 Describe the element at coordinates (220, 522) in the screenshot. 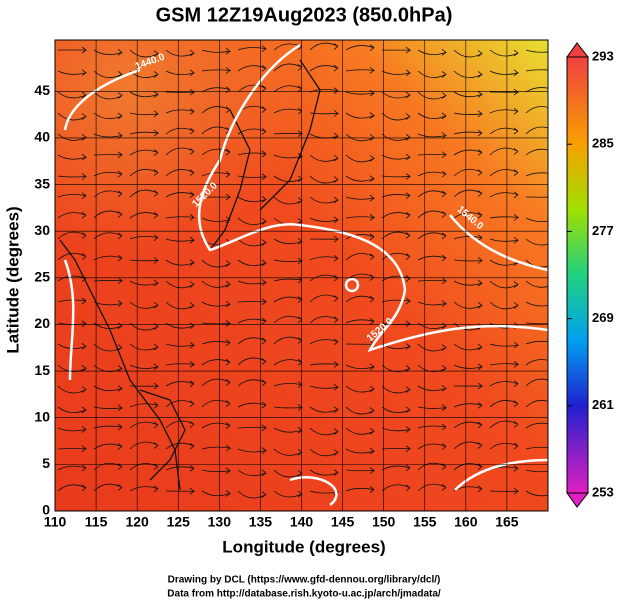

I see `x-tick-label: 130` at that location.